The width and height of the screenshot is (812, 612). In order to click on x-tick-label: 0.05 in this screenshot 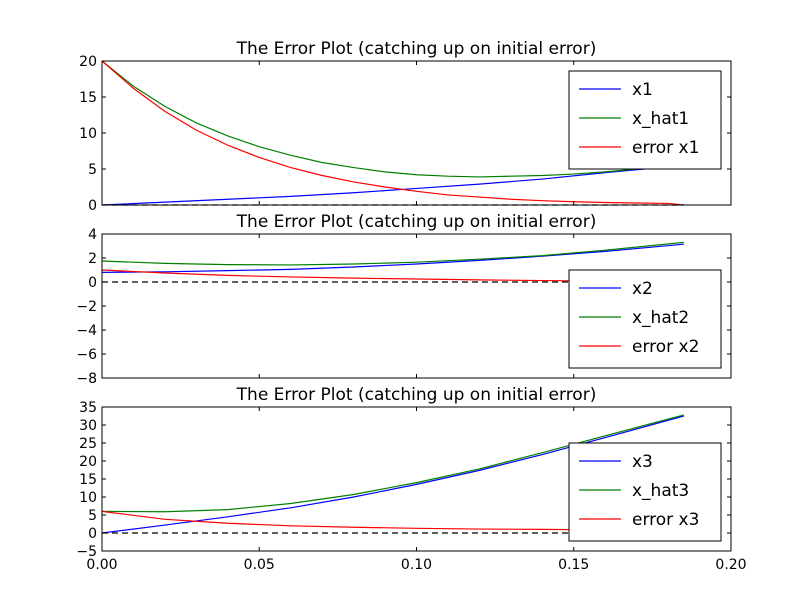, I will do `click(259, 565)`.